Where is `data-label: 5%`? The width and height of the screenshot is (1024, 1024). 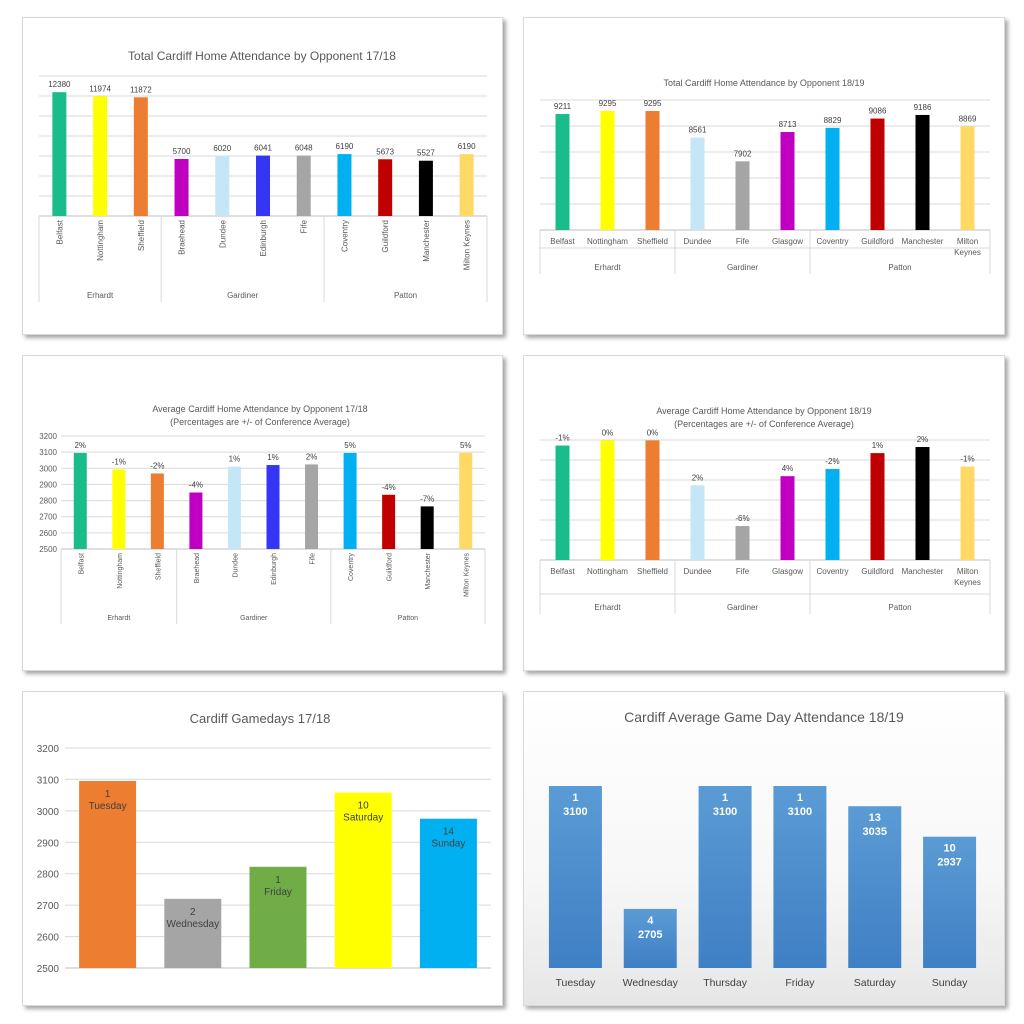 data-label: 5% is located at coordinates (350, 445).